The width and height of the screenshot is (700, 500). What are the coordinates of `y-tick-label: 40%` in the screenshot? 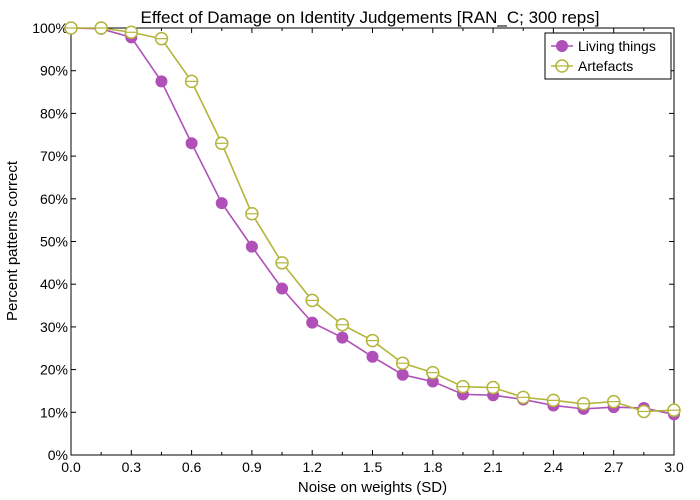 It's located at (54, 284).